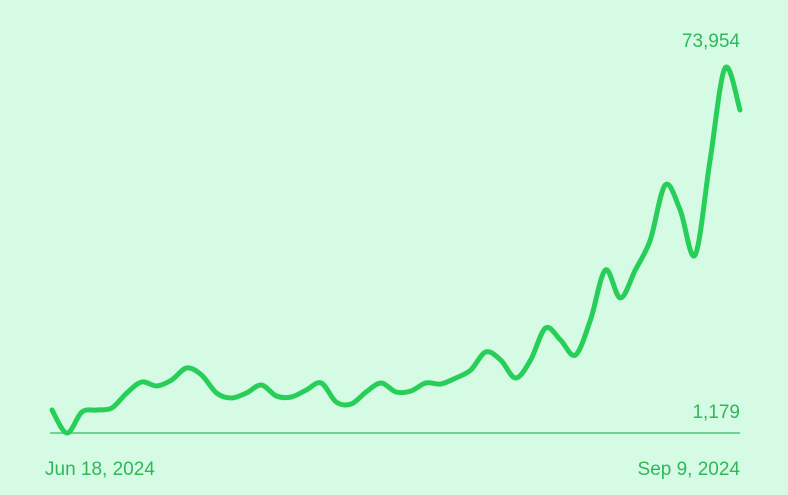 The image size is (788, 495). I want to click on x-tick-label: Sep 9, 2024, so click(689, 469).